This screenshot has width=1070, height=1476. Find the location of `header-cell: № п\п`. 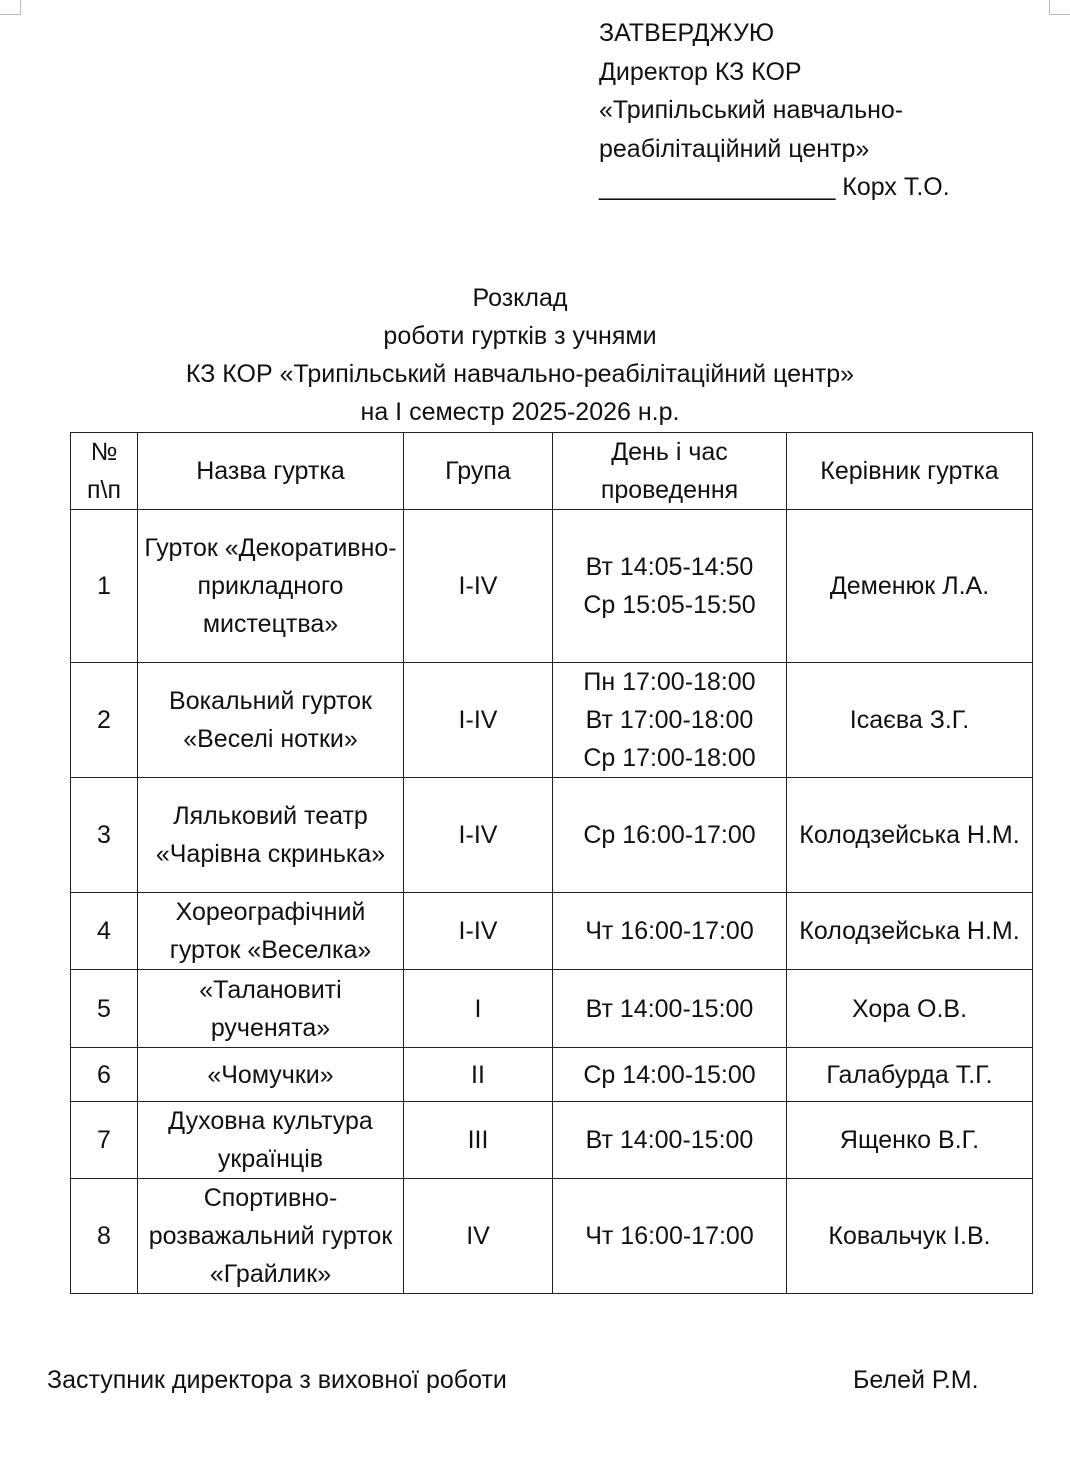

header-cell: № п\п is located at coordinates (104, 471).